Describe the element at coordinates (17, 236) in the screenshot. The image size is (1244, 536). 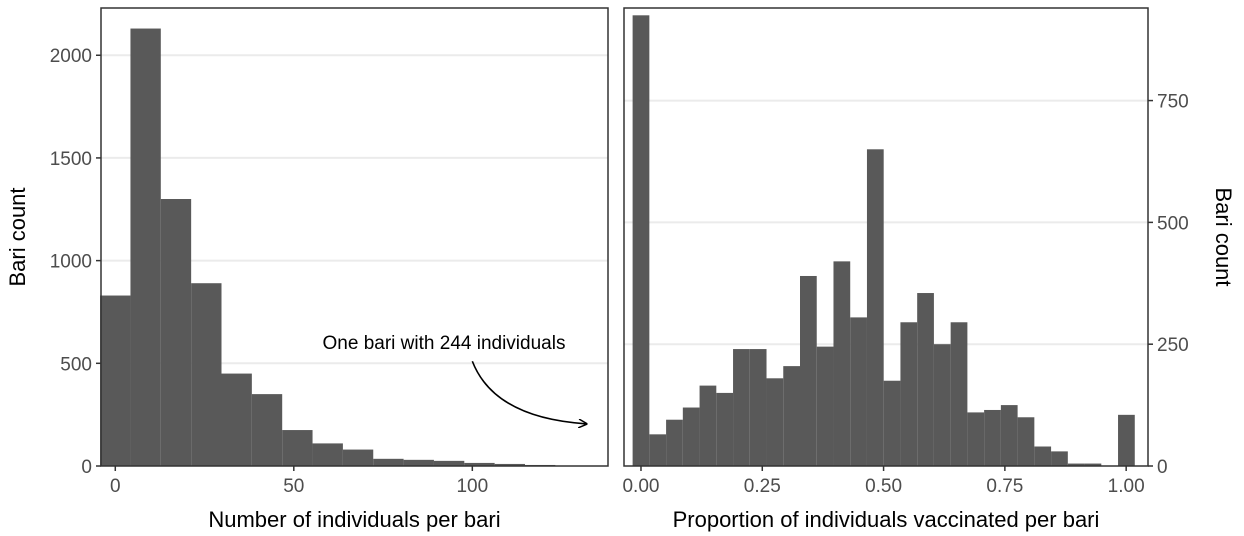
I see `left-y-axis-label: Bari count` at that location.